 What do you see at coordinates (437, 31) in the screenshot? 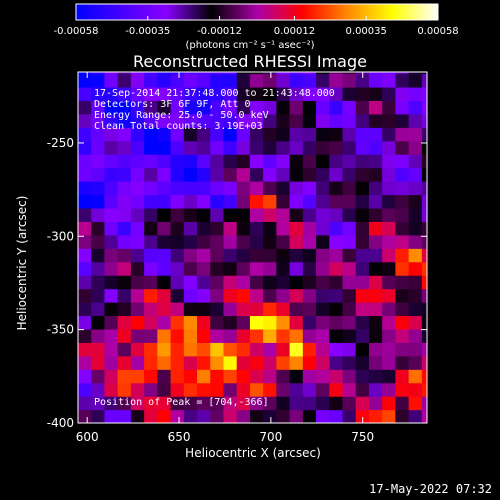
I see `colorbar-tick-label: 0.00058` at bounding box center [437, 31].